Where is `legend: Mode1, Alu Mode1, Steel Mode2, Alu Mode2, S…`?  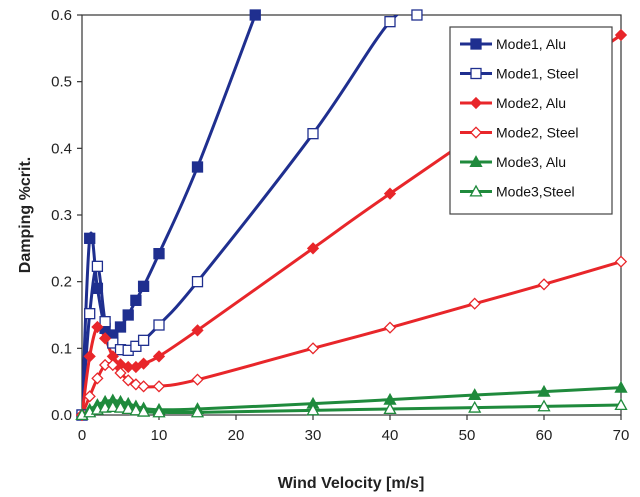 legend: Mode1, Alu Mode1, Steel Mode2, Alu Mode2, S… is located at coordinates (531, 120).